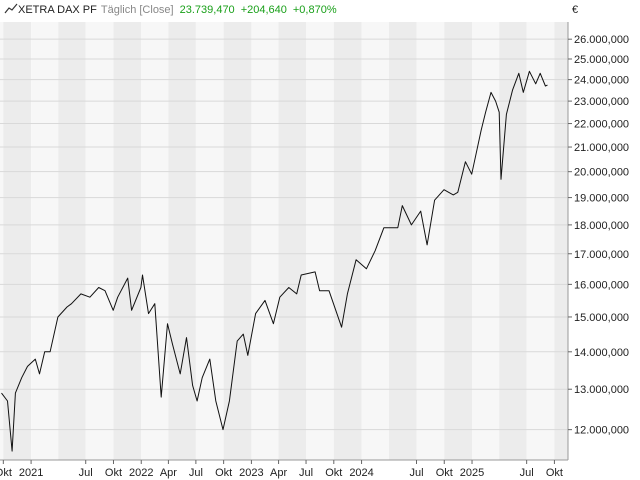 The image size is (640, 480). I want to click on x-tick-label: 2021, so click(31, 473).